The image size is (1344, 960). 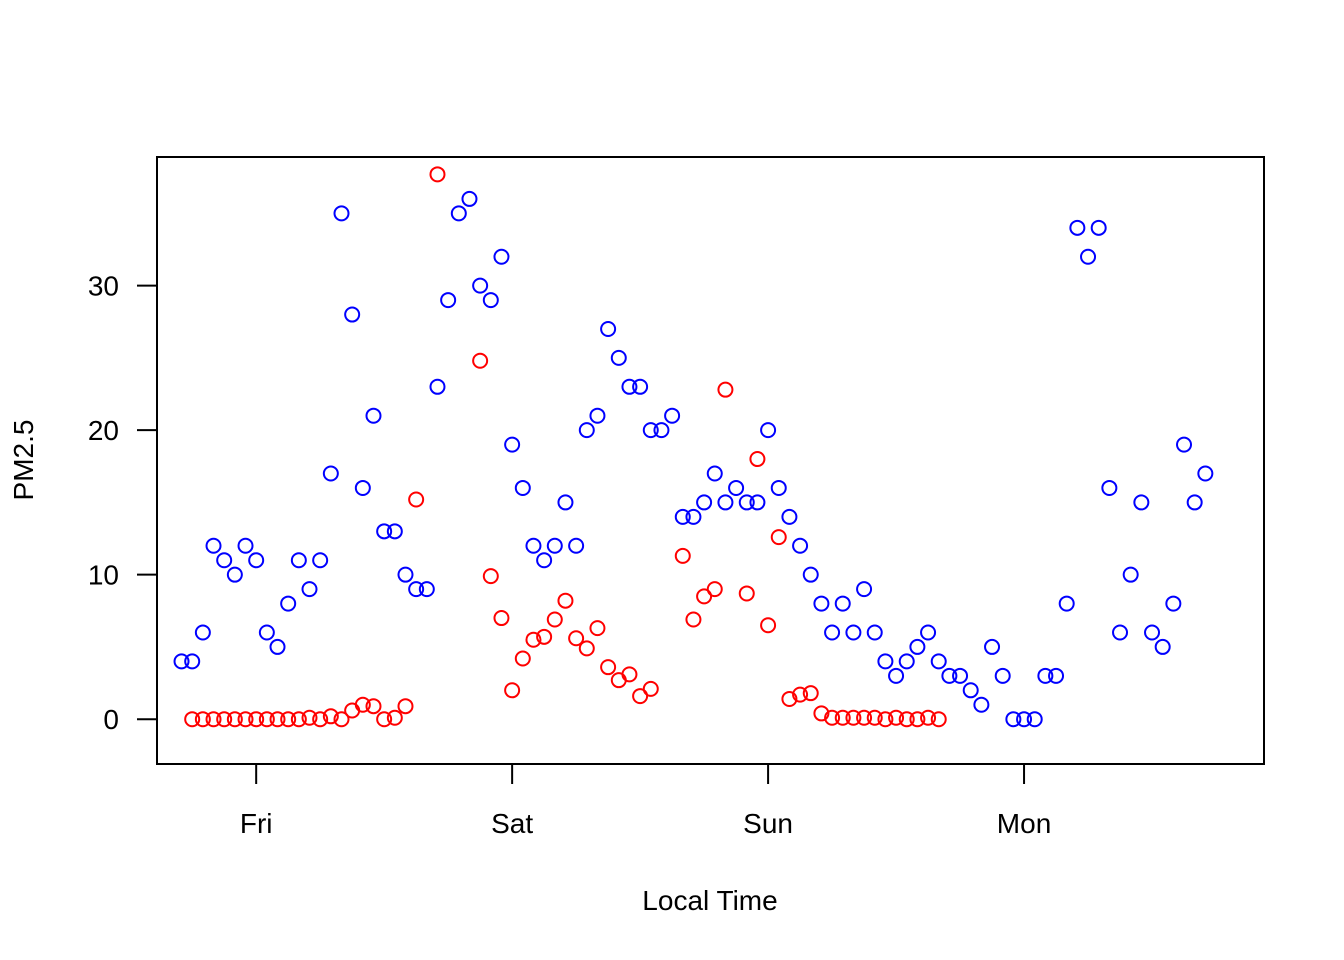 What do you see at coordinates (645, 801) in the screenshot?
I see `x-axis: Fri Sat Sun Mon` at bounding box center [645, 801].